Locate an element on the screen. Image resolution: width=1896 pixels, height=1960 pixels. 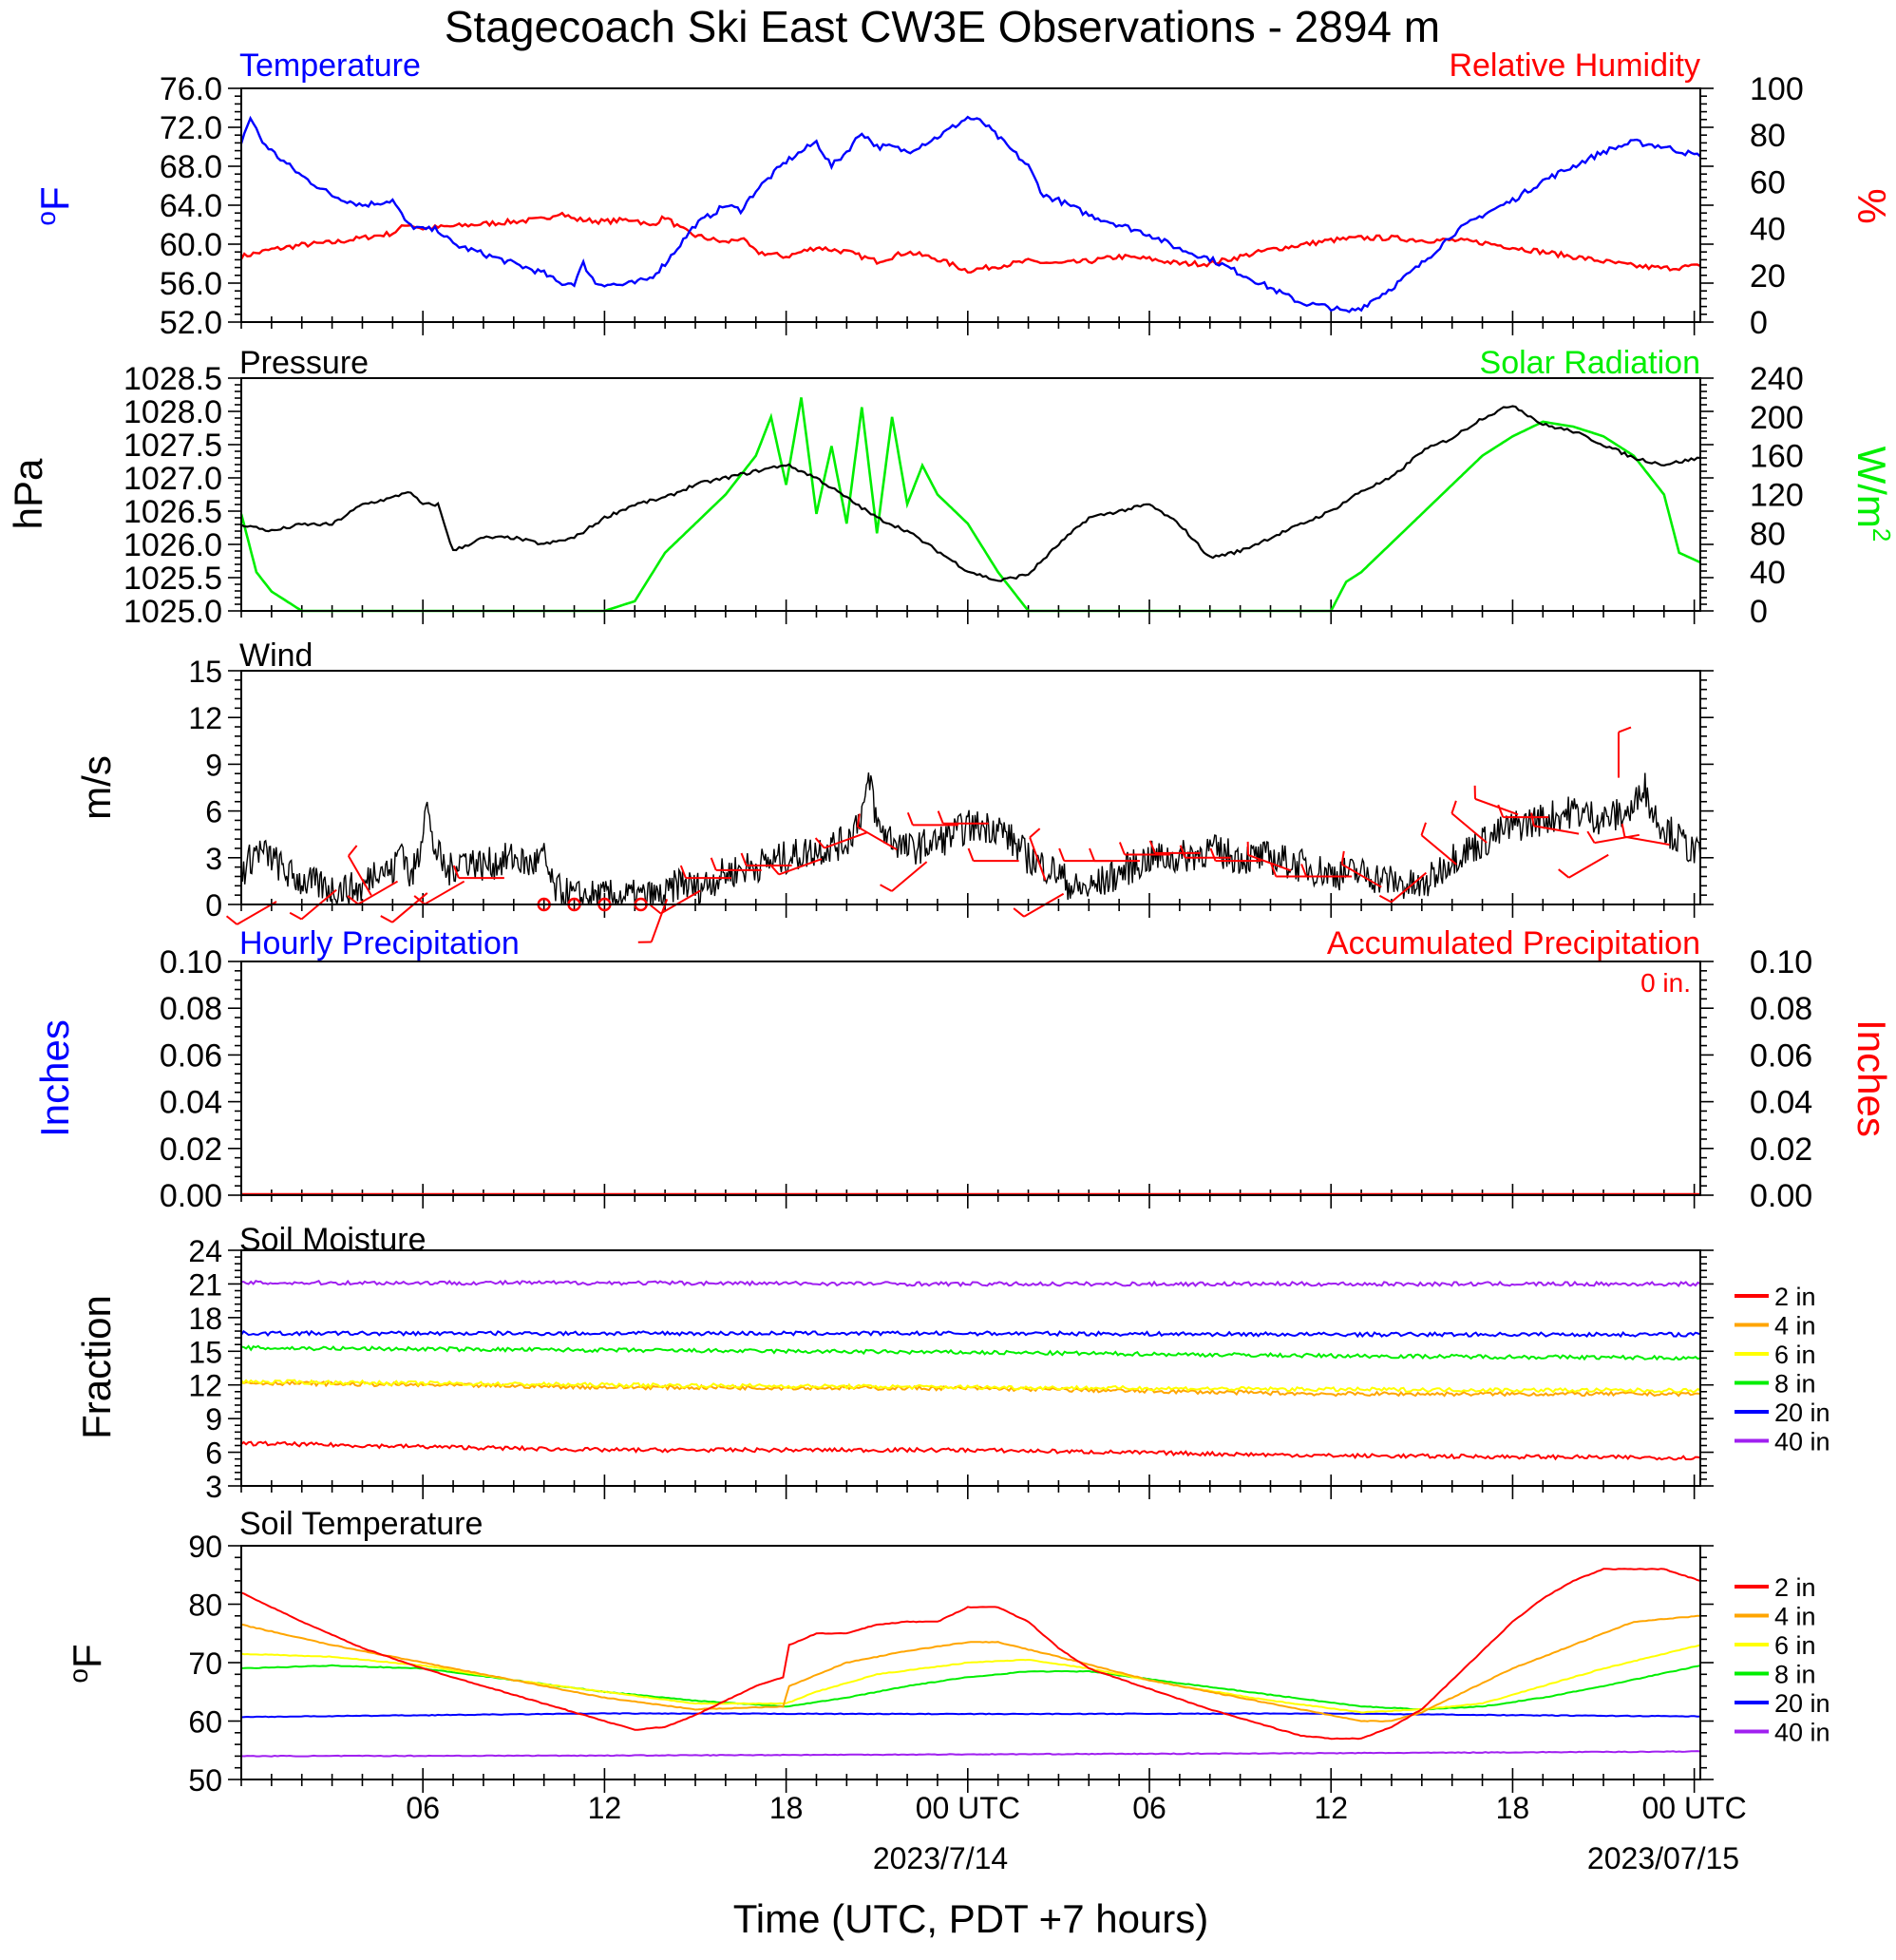
y-right-tick-label: 20 is located at coordinates (1768, 276).